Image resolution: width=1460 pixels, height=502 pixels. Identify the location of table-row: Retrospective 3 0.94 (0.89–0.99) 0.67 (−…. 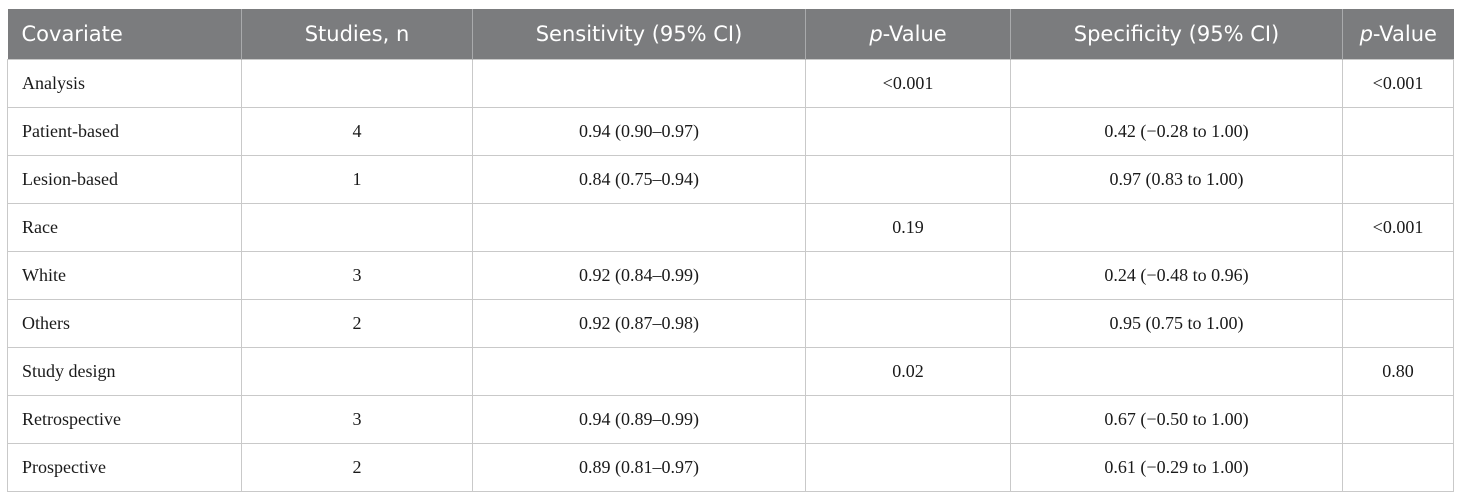
(730, 419).